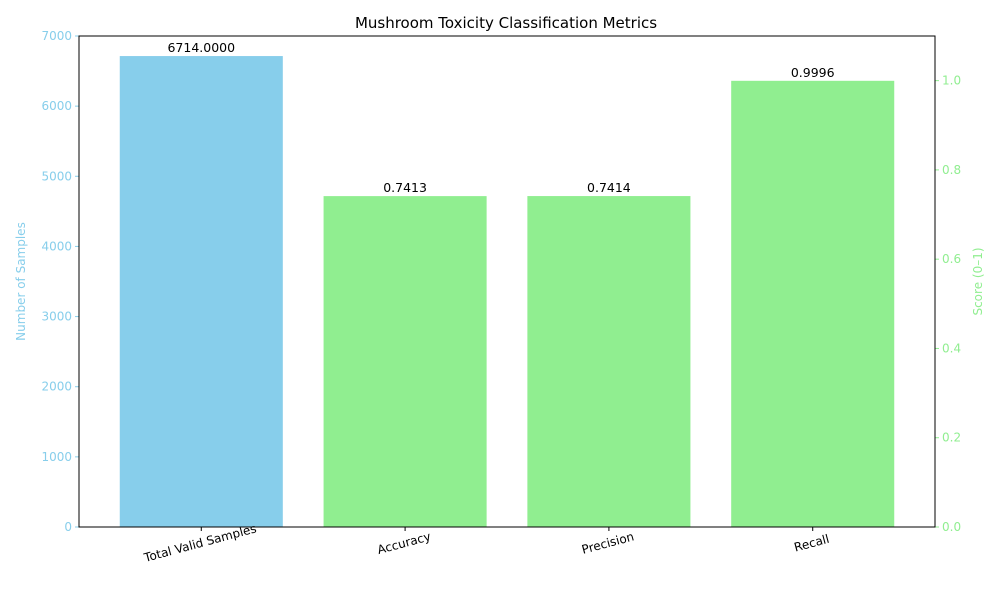 This screenshot has width=1000, height=600. Describe the element at coordinates (68, 527) in the screenshot. I see `left-tick-label-0: 0` at that location.